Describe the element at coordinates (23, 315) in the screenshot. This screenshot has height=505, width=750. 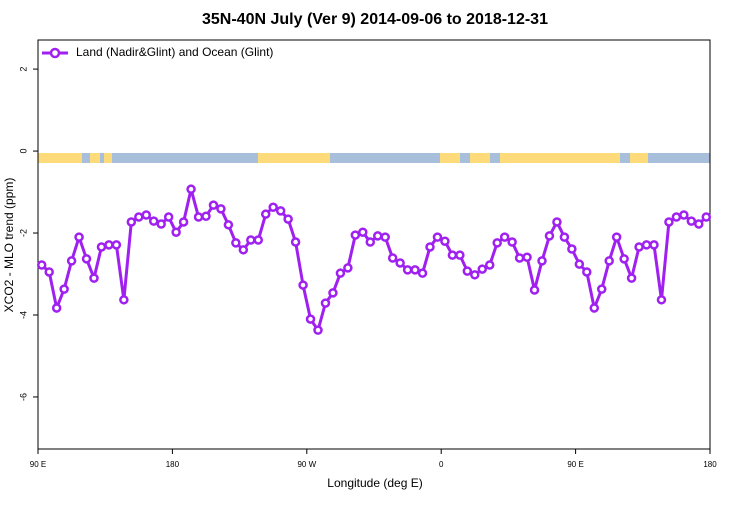
I see `y-tick-label: -4` at that location.